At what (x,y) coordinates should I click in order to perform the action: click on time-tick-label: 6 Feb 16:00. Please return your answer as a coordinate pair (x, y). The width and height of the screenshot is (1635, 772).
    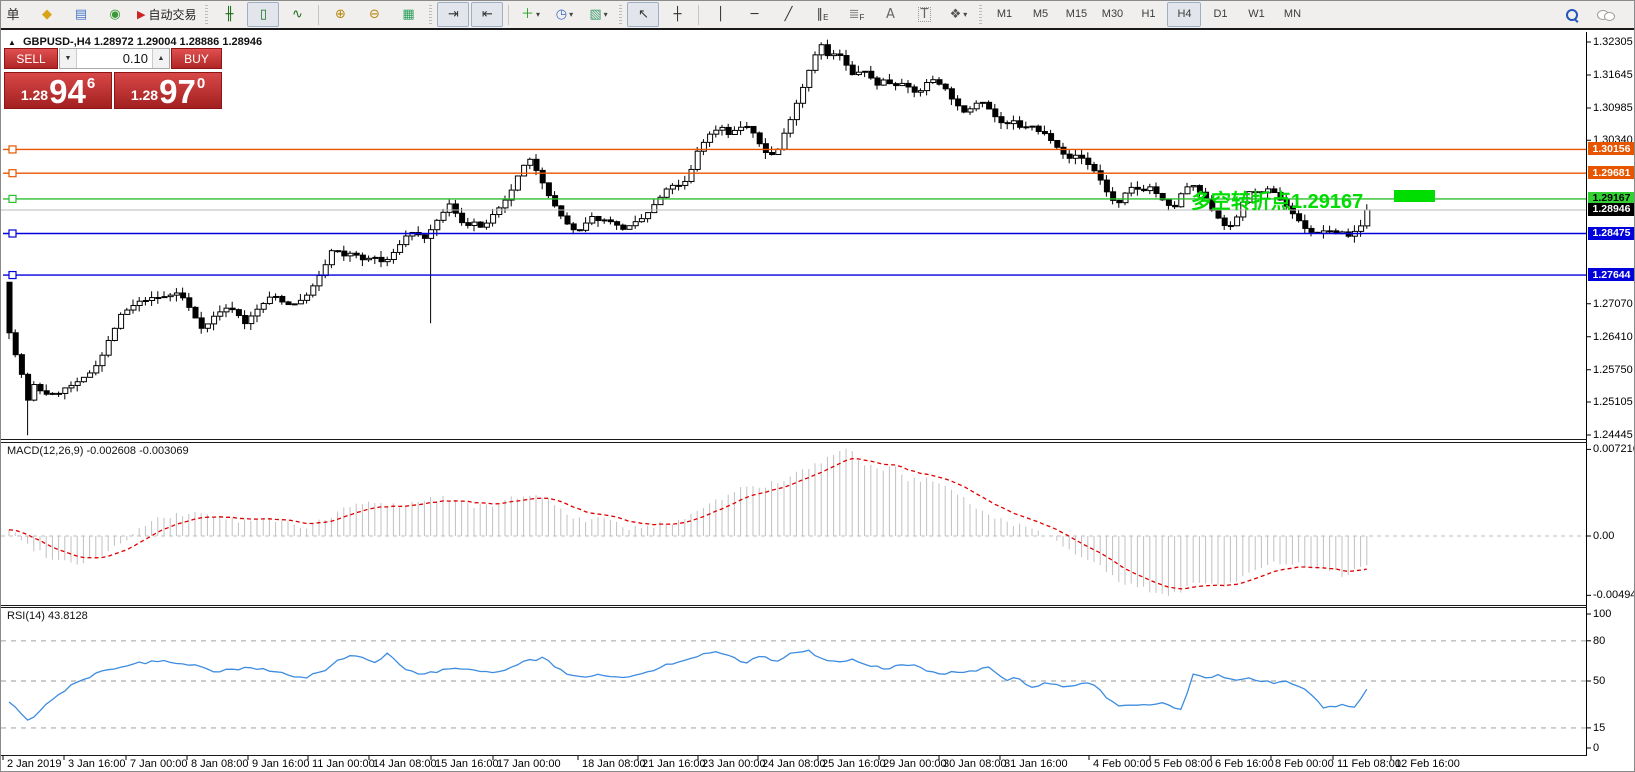
    Looking at the image, I should click on (1244, 764).